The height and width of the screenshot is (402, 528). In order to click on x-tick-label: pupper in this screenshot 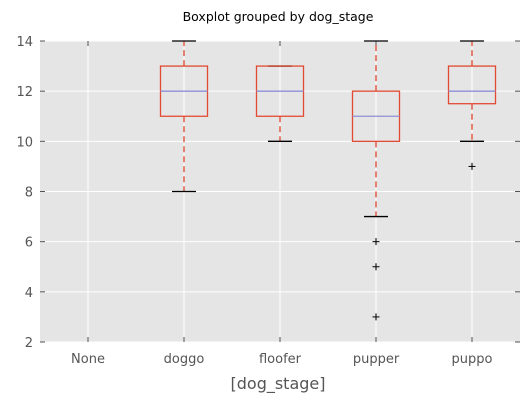, I will do `click(376, 359)`.